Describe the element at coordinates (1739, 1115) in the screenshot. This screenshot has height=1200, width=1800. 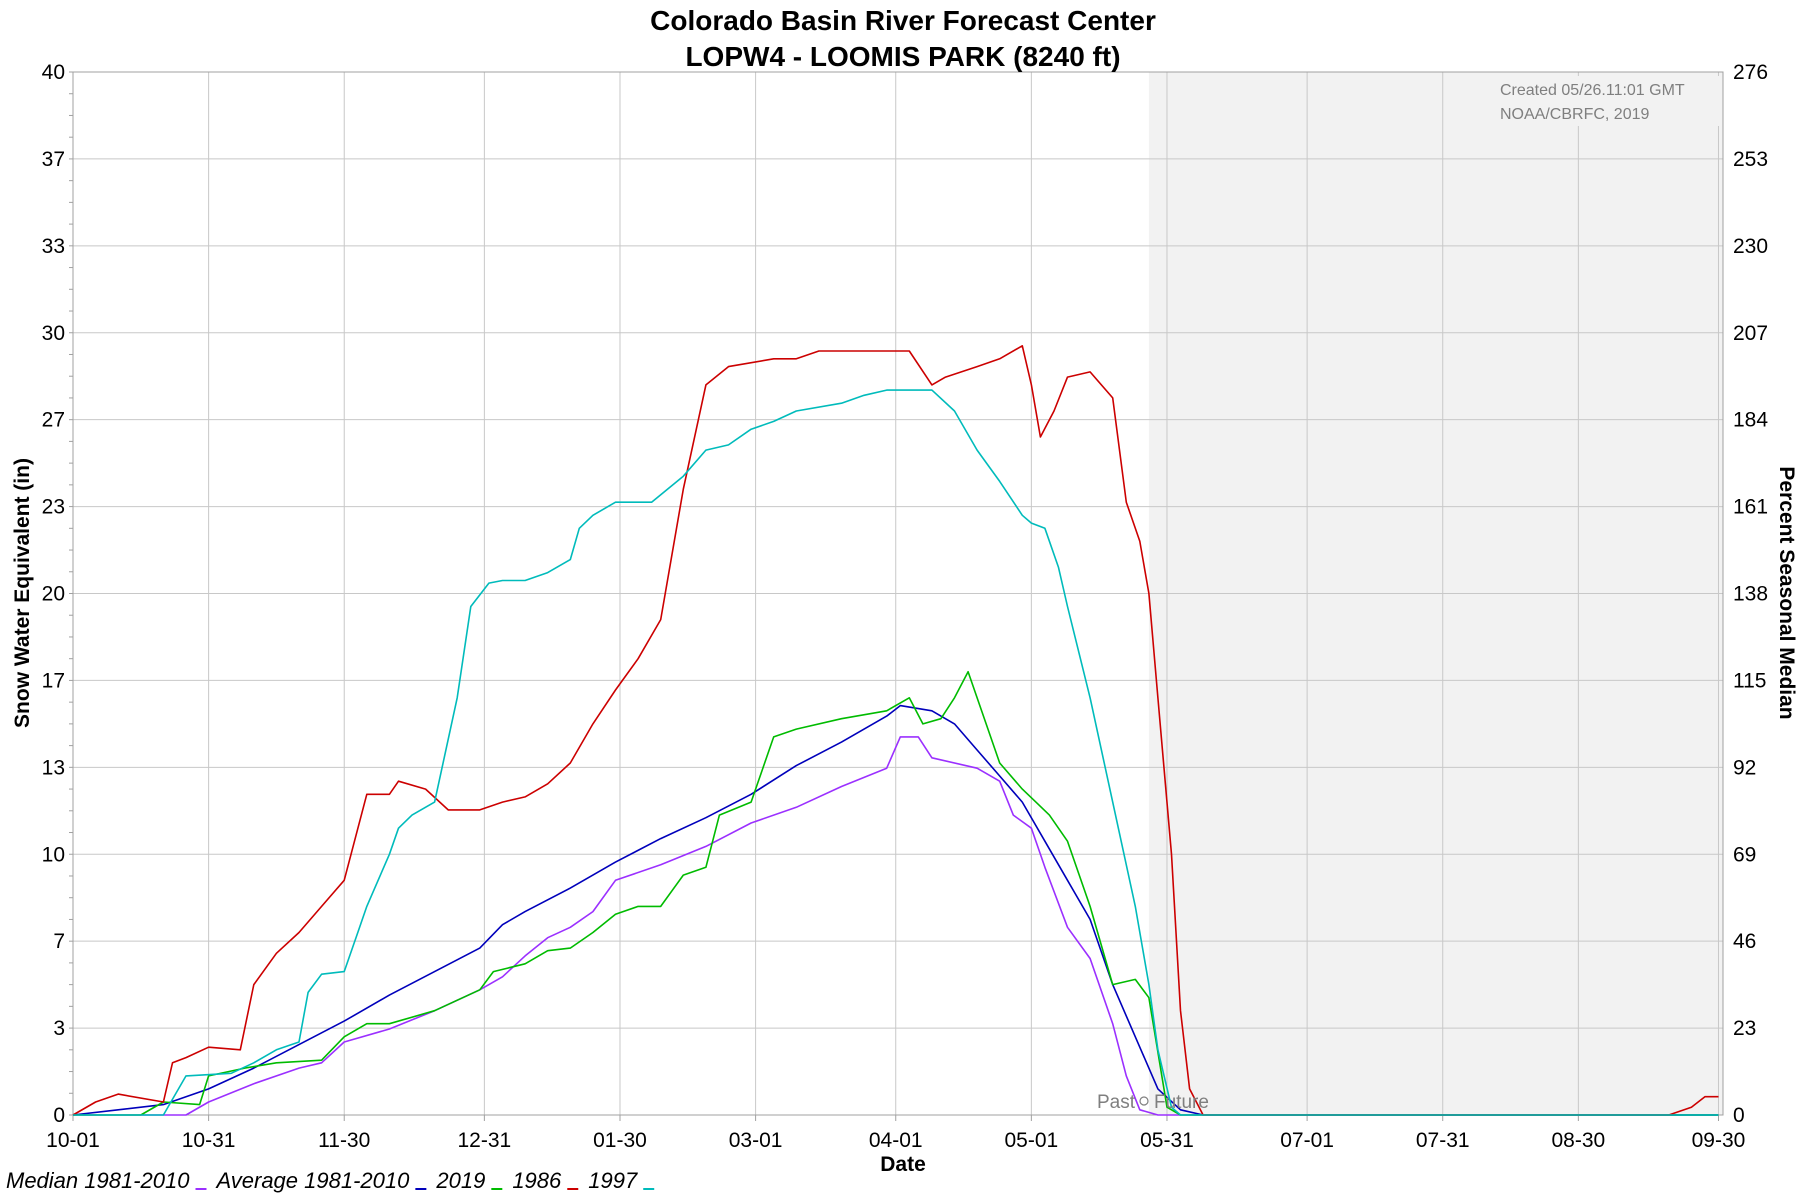
I see `y-tick-label-right: 0` at that location.